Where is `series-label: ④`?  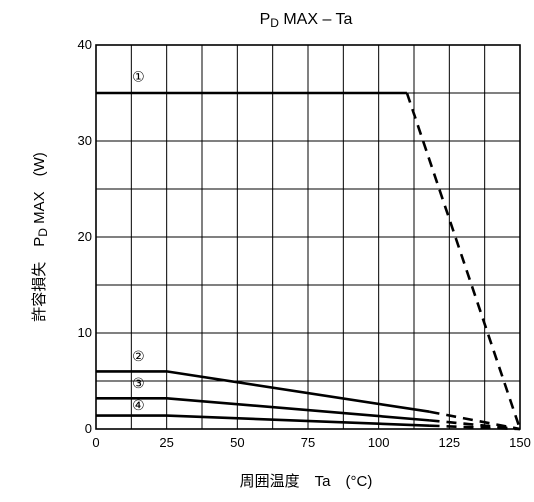
series-label: ④ is located at coordinates (138, 405).